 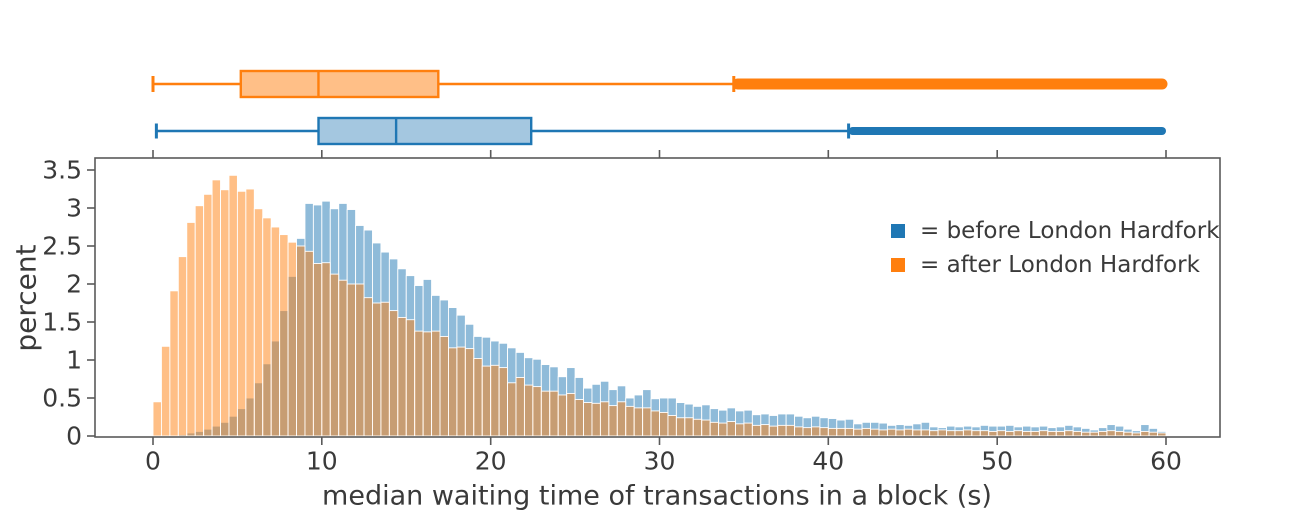 What do you see at coordinates (26, 298) in the screenshot?
I see `y-axis-label: percent` at bounding box center [26, 298].